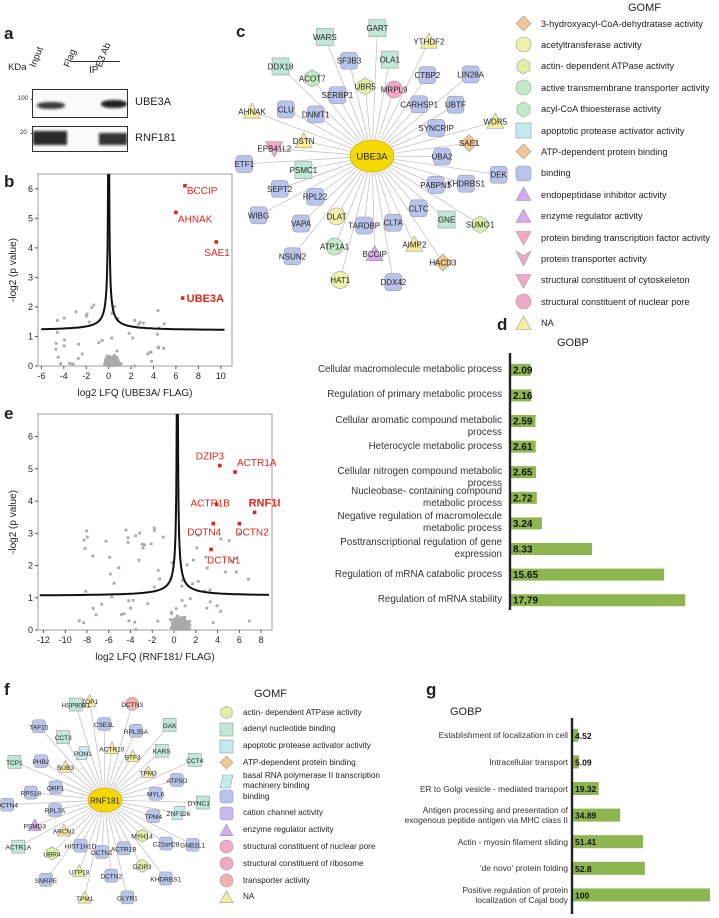 Image resolution: width=719 pixels, height=918 pixels. What do you see at coordinates (604, 194) in the screenshot?
I see `legend-label: endopeptidase inhibitor activity` at bounding box center [604, 194].